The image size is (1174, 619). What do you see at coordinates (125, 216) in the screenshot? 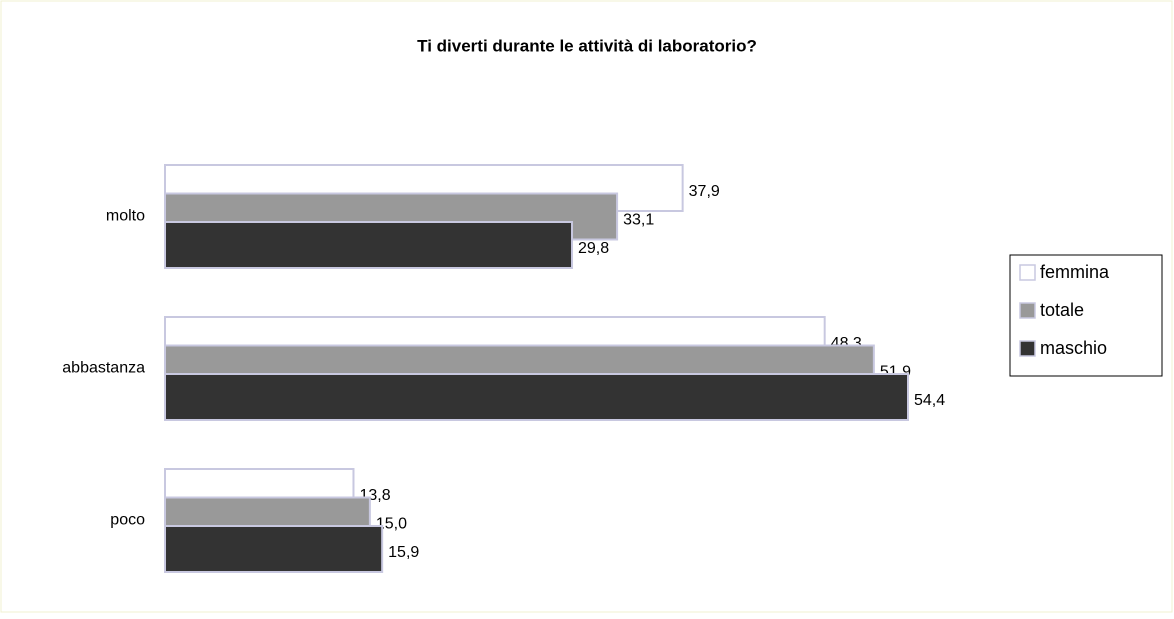
I see `category-label: molto` at bounding box center [125, 216].